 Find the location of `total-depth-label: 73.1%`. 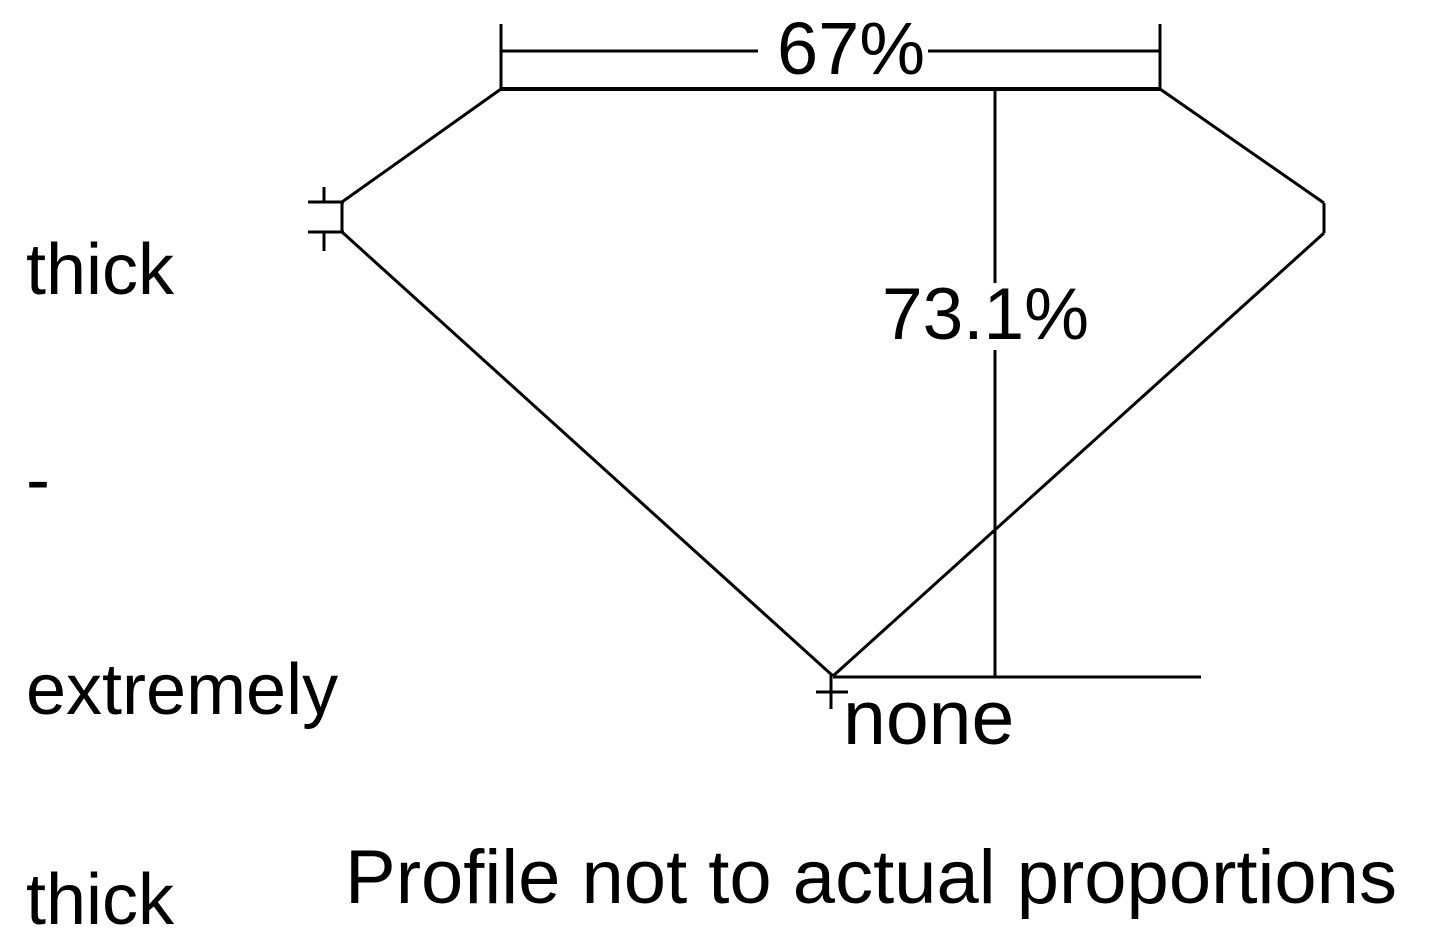

total-depth-label: 73.1% is located at coordinates (985, 314).